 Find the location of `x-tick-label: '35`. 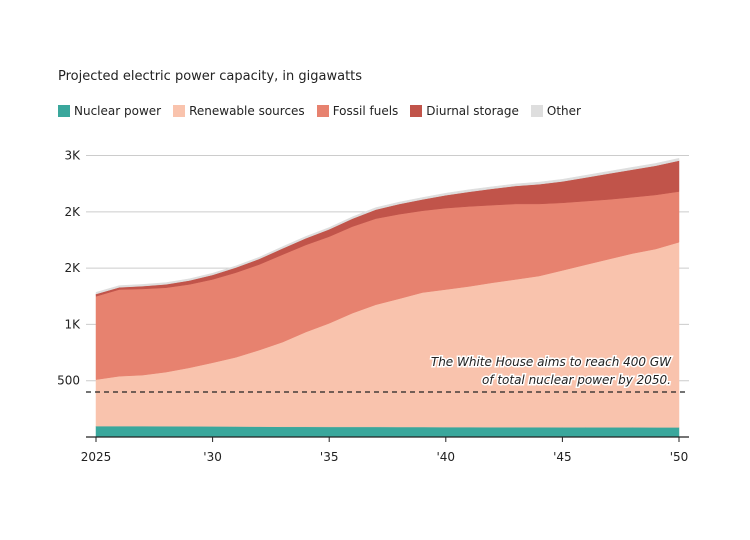

x-tick-label: '35 is located at coordinates (329, 457).